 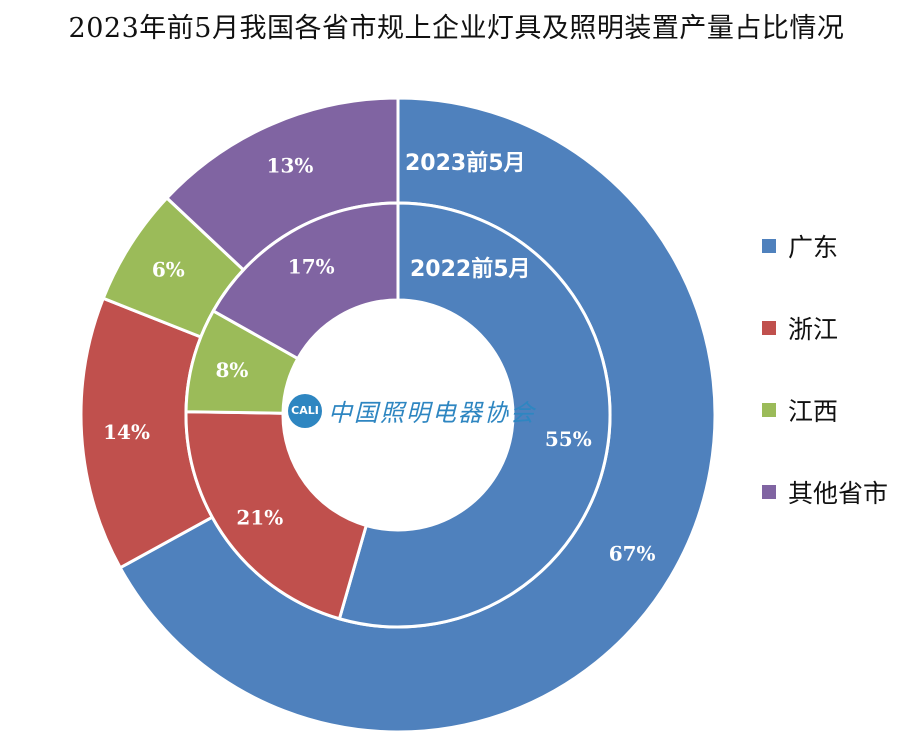 I want to click on donut-hole, so click(x=398, y=415).